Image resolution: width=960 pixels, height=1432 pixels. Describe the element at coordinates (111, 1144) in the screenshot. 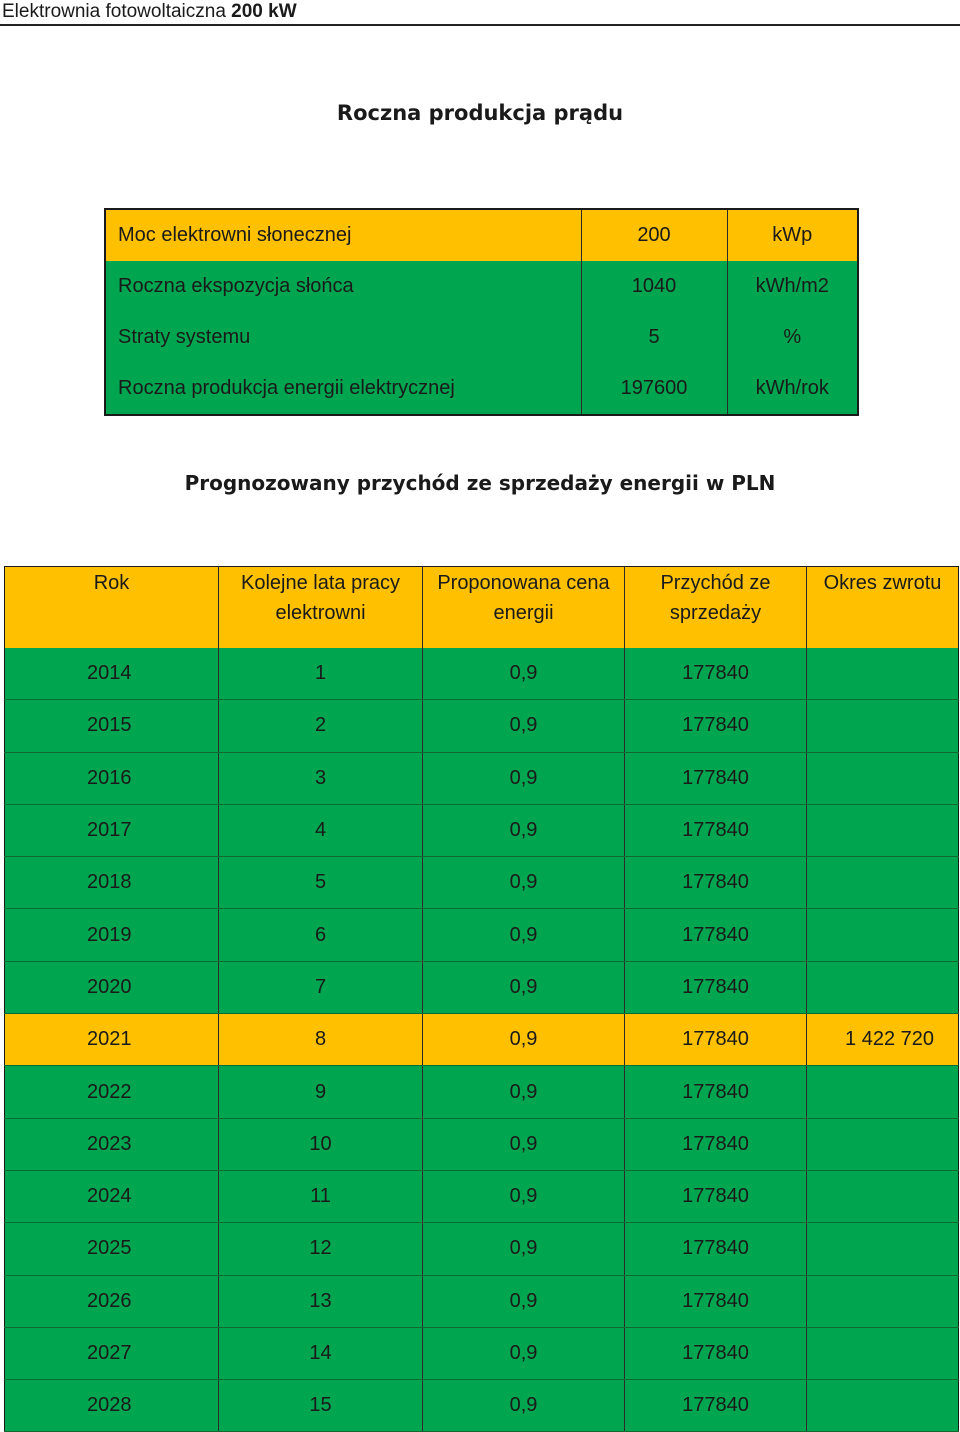

I see `year-cell: 2023` at that location.